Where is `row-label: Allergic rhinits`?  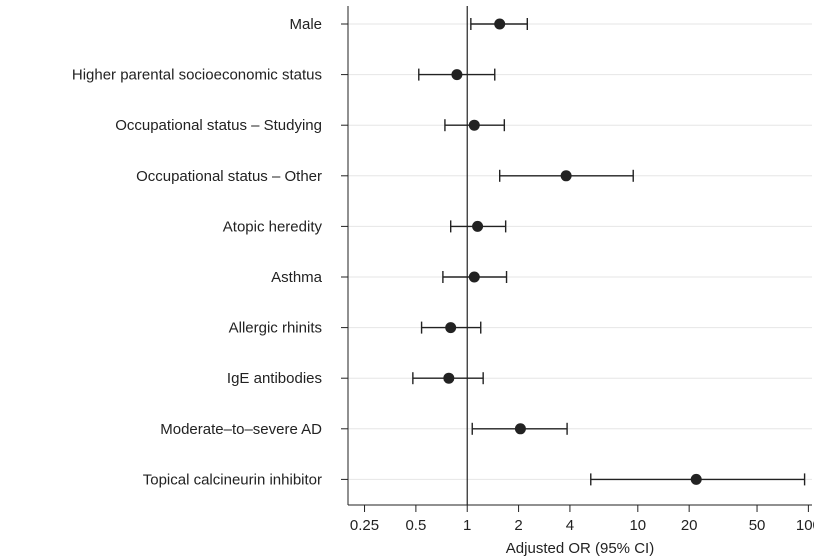 row-label: Allergic rhinits is located at coordinates (275, 328).